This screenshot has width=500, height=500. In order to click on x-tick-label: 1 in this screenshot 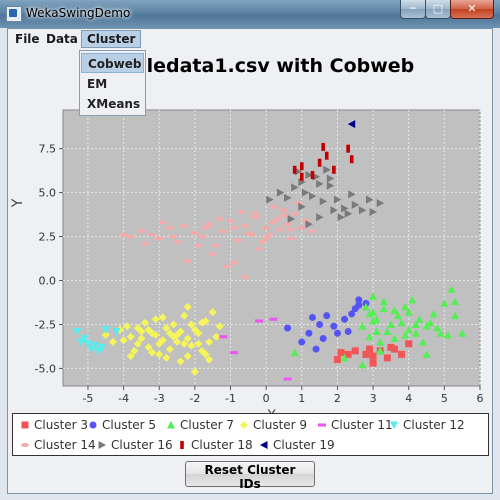, I will do `click(301, 398)`.